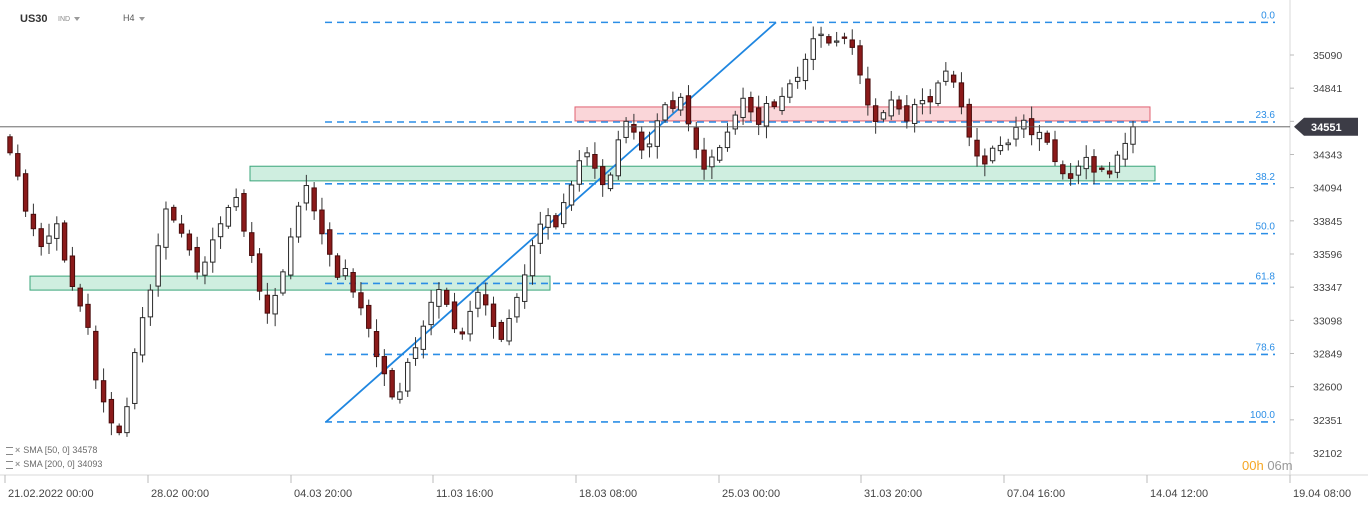 The image size is (1368, 514). I want to click on indicator-tag: IND, so click(69, 19).